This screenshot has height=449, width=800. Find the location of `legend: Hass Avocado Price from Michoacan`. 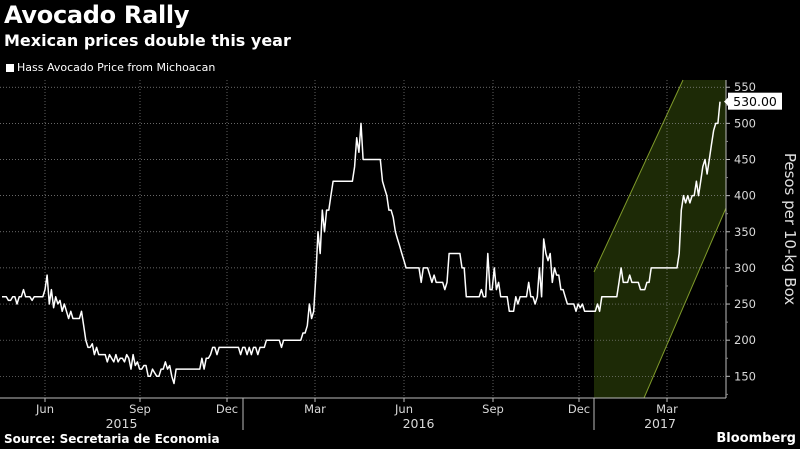

legend: Hass Avocado Price from Michoacan is located at coordinates (110, 67).